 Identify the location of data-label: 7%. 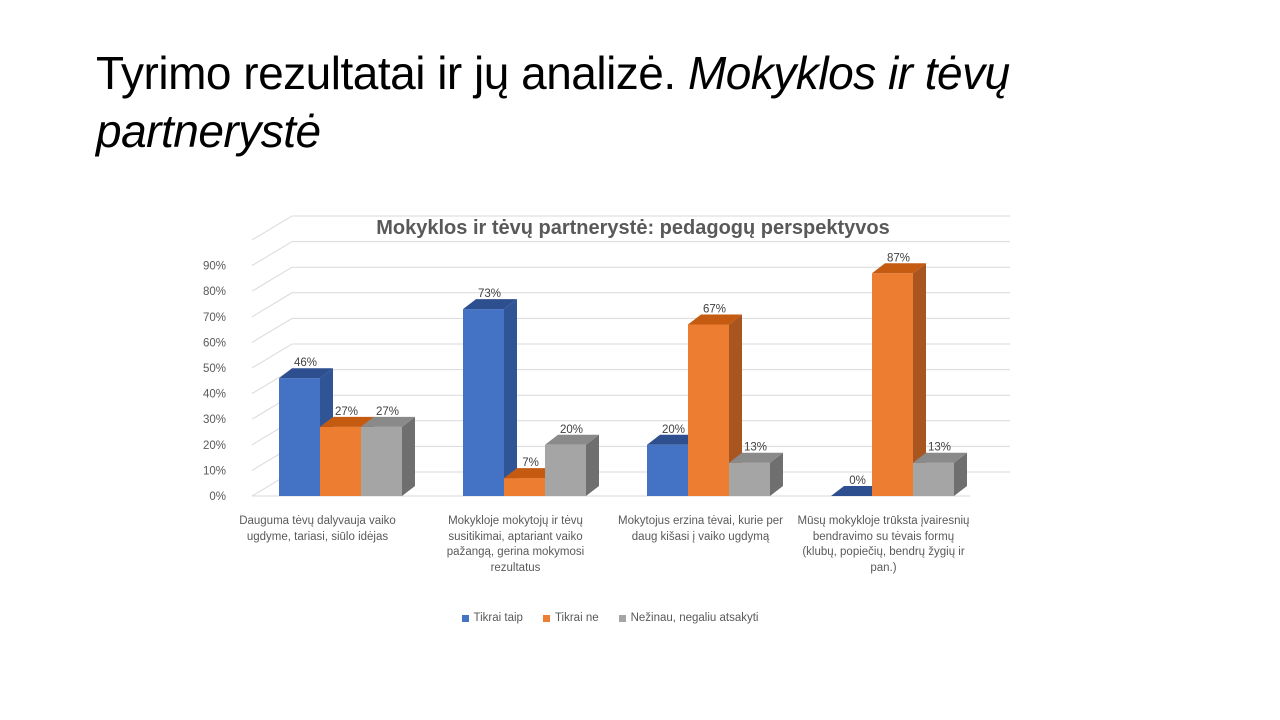
(530, 463).